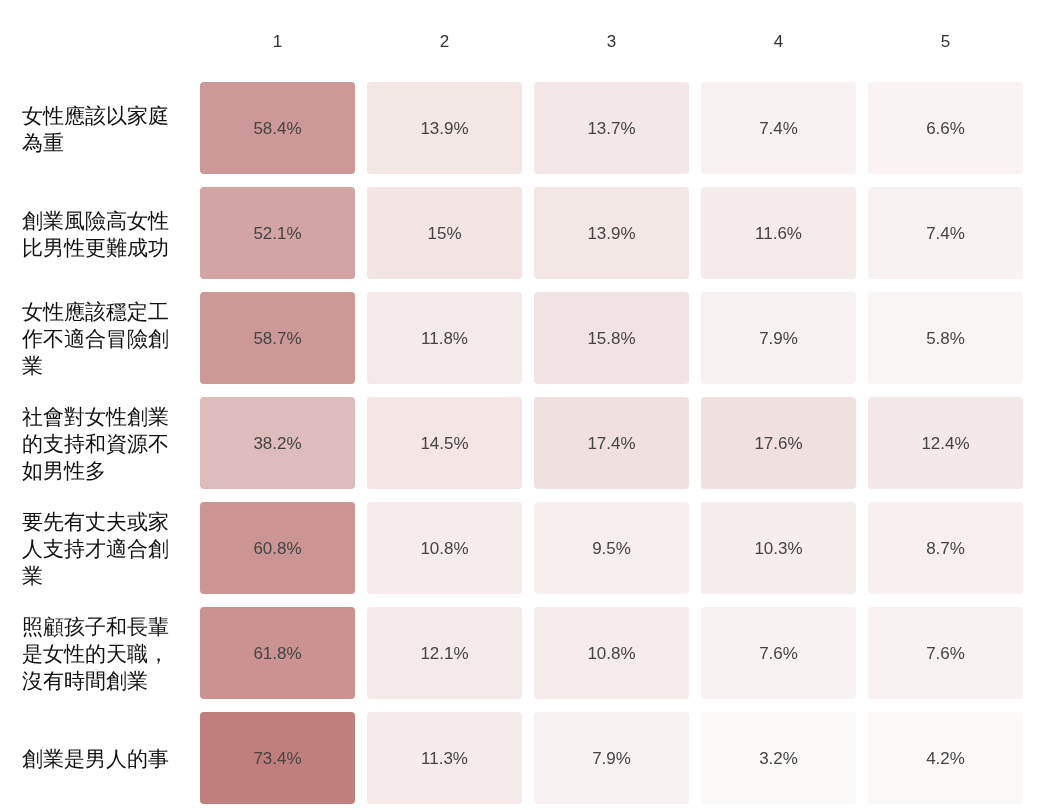 The image size is (1055, 810). What do you see at coordinates (277, 128) in the screenshot?
I see `data-label: 58.4%` at bounding box center [277, 128].